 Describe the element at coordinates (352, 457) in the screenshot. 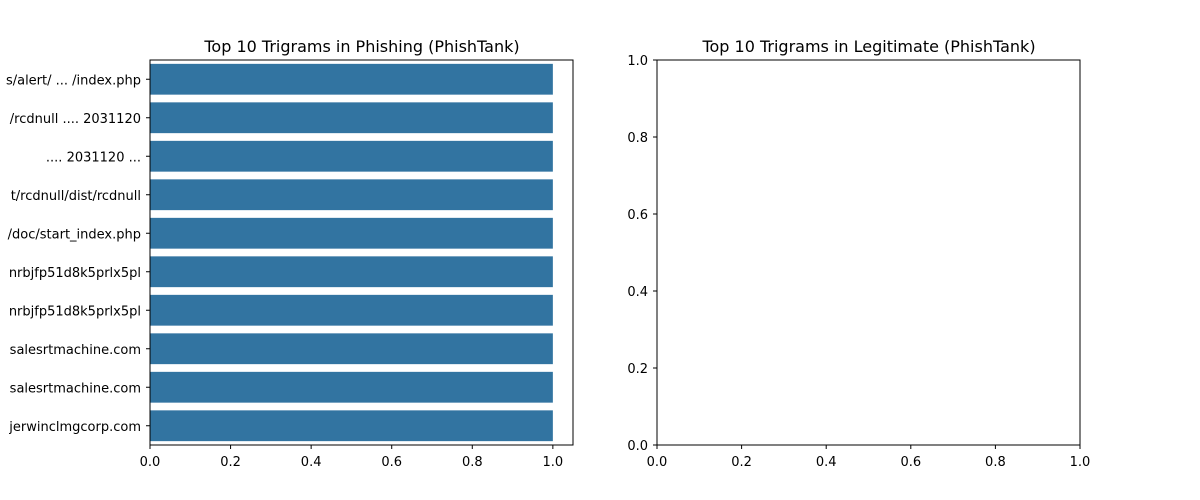

I see `phishing-x-ticks: 0.0 0.2 0.4 0.6 0.8 1.0` at that location.